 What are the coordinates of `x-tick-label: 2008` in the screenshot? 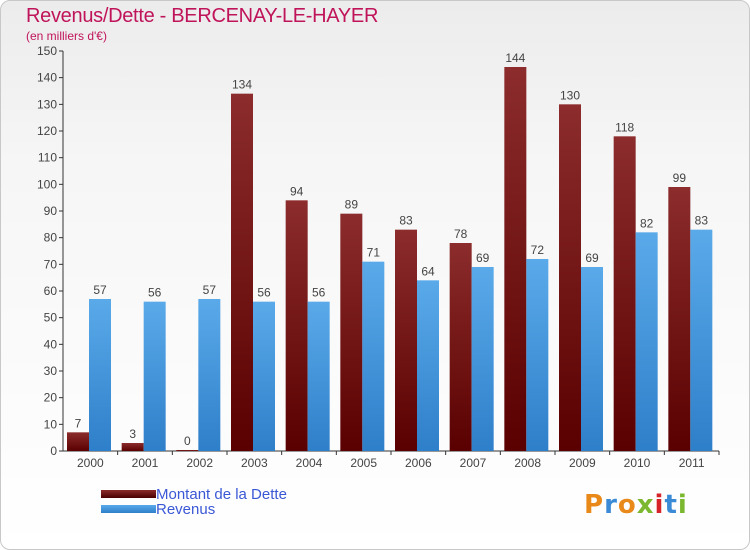 It's located at (527, 463).